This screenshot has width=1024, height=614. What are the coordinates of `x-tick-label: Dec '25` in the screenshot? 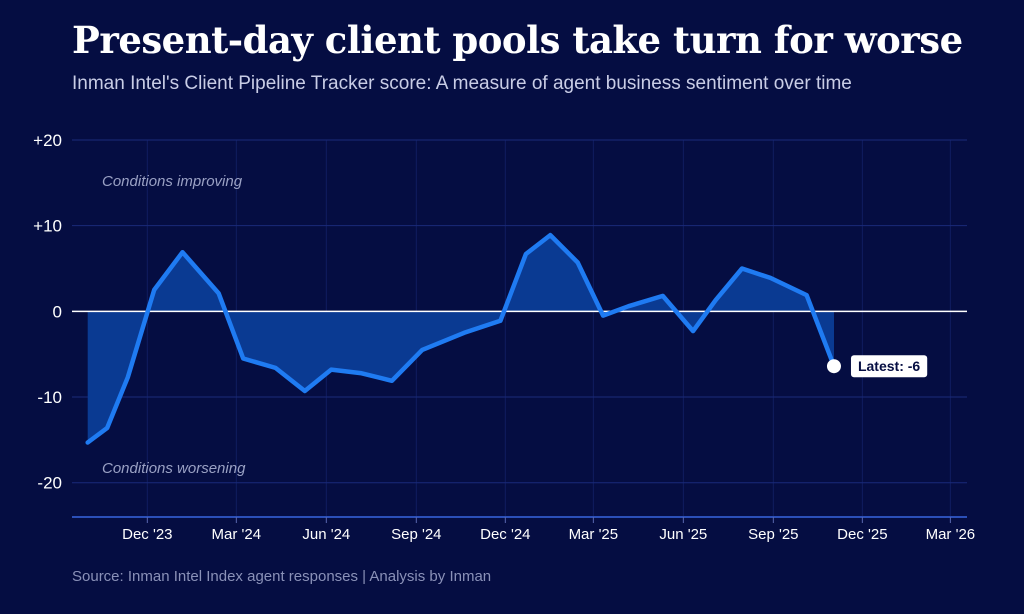 It's located at (862, 534).